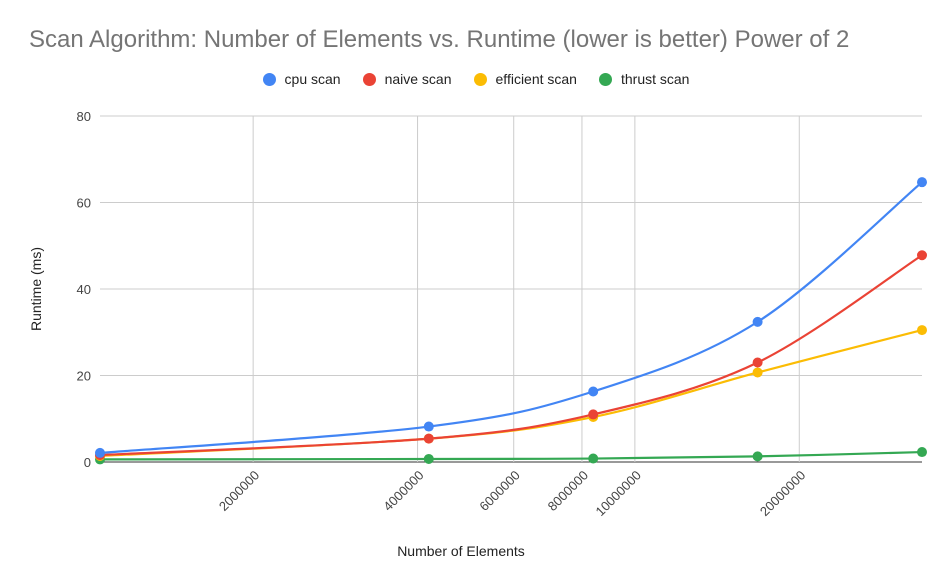  Describe the element at coordinates (36, 289) in the screenshot. I see `y-axis-title: Runtime (ms)` at that location.